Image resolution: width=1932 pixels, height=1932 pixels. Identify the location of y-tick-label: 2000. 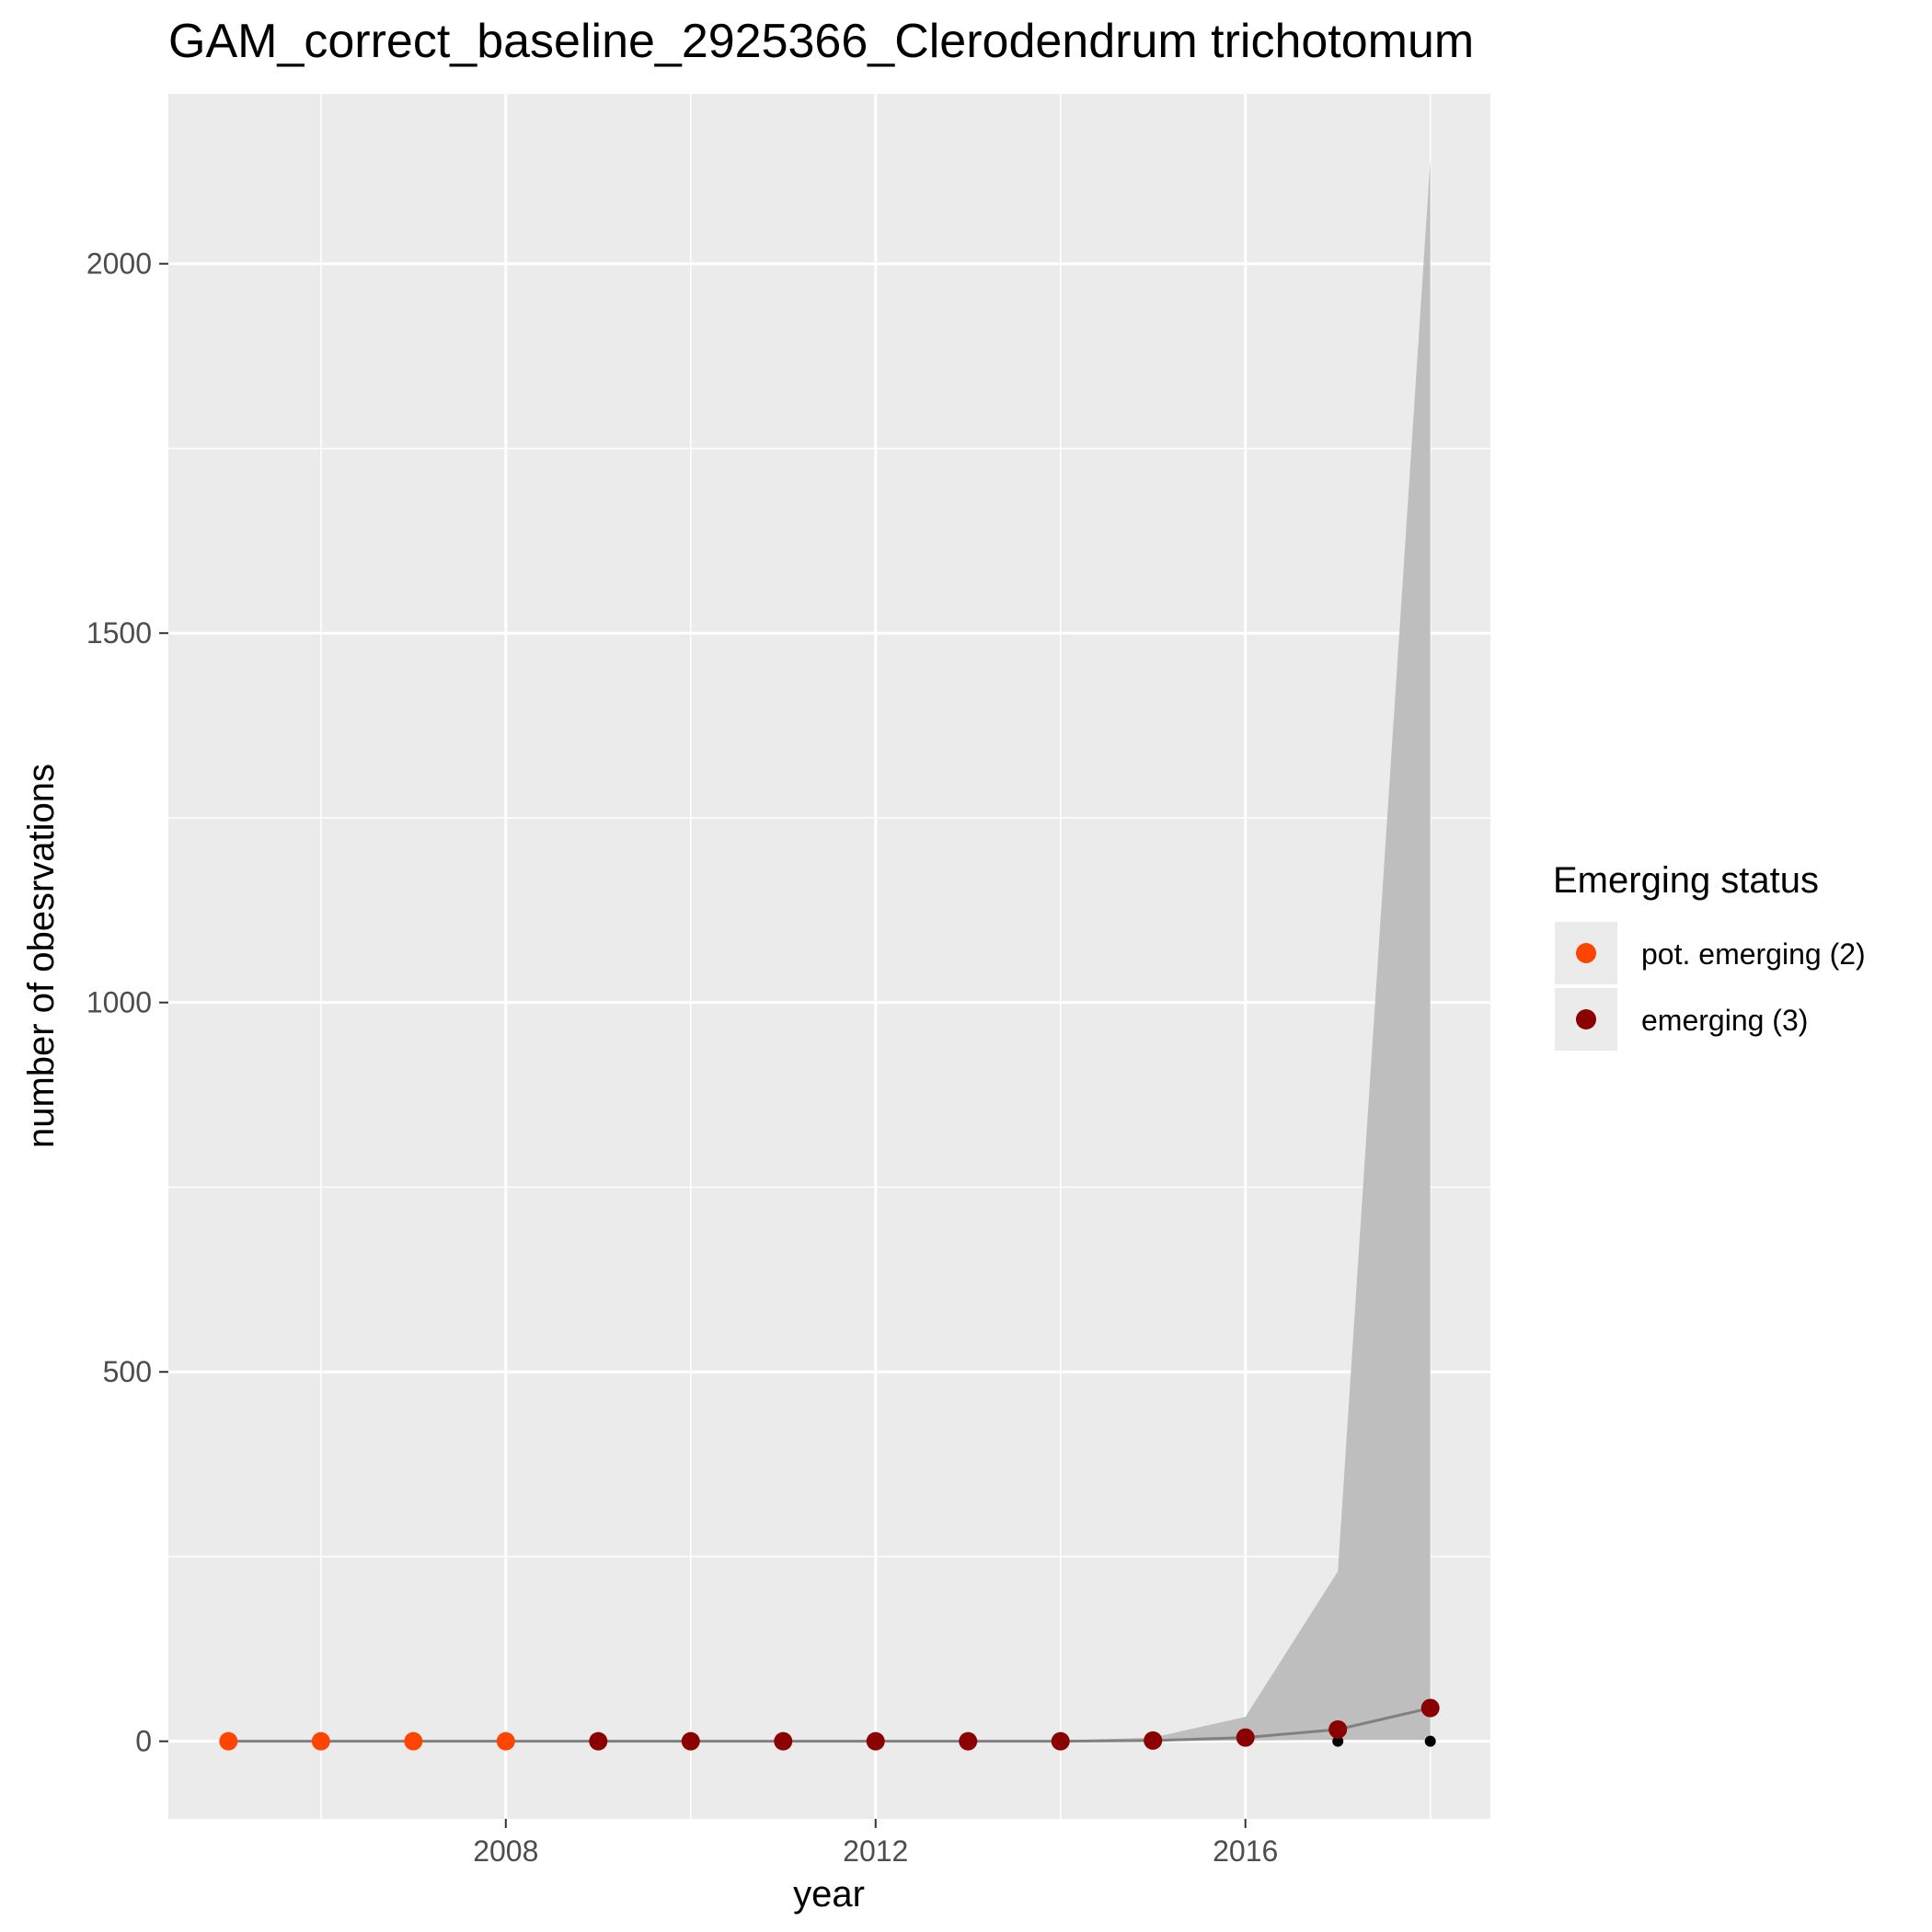
(119, 264).